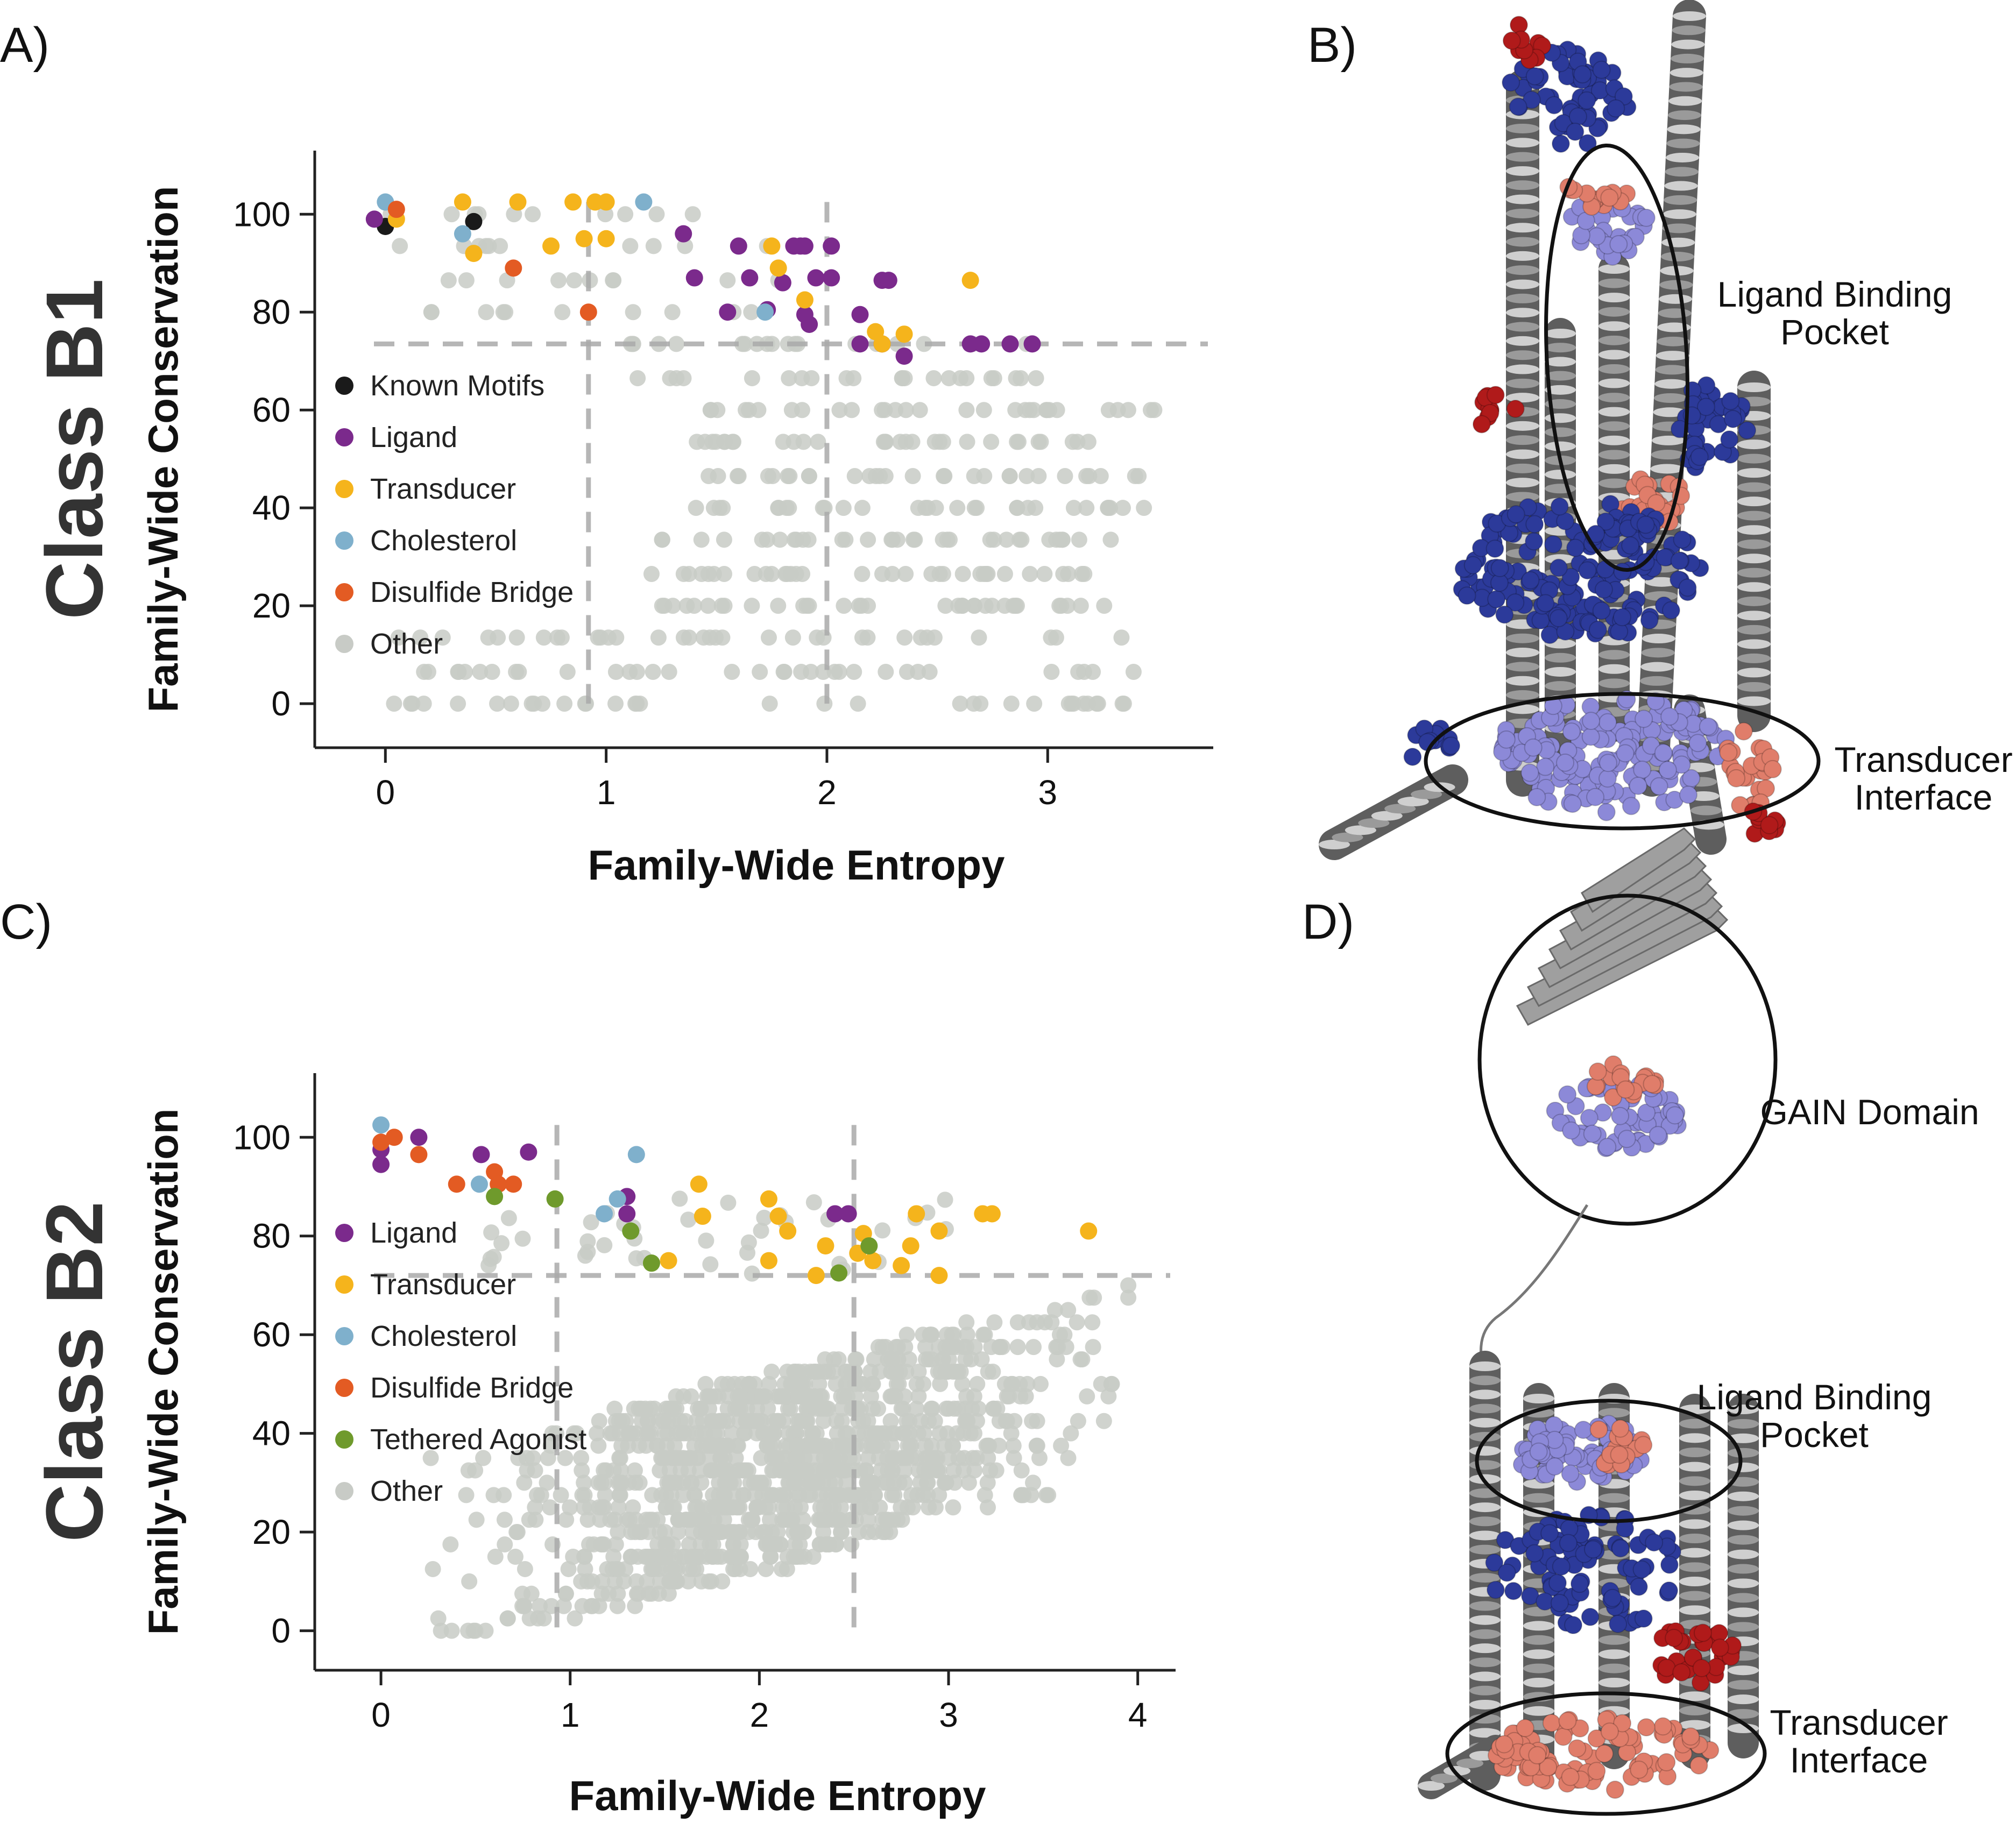  I want to click on data-point-cholesterol, so click(462, 234).